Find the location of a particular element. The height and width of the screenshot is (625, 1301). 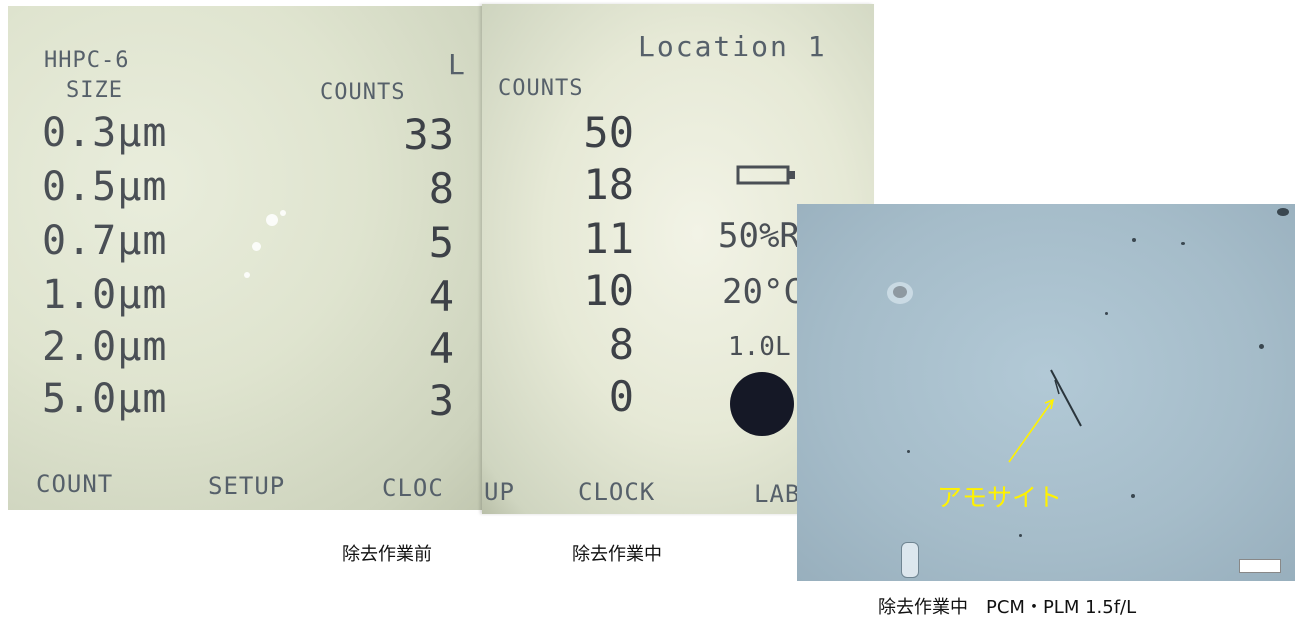

caption-before: 除去作業前 is located at coordinates (387, 554).